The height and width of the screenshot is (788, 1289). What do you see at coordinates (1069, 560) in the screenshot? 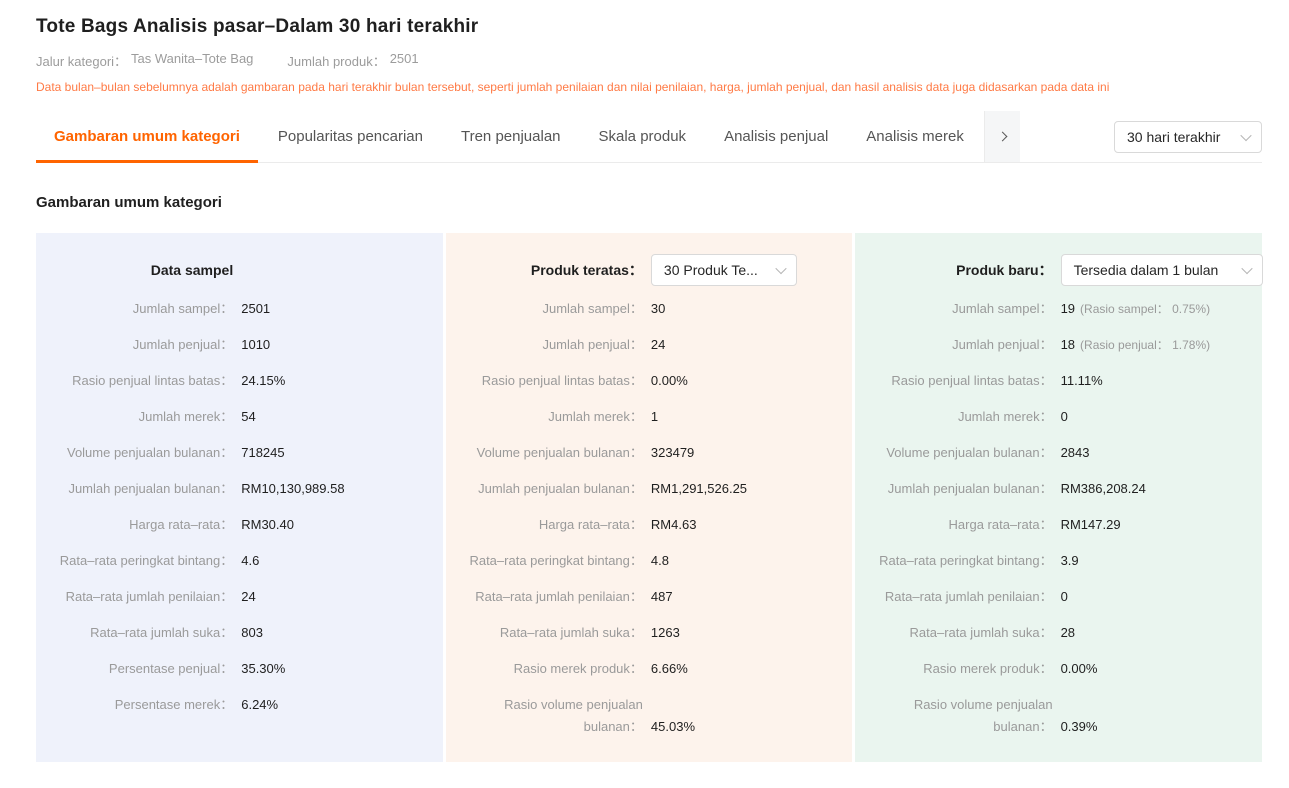
I see `stat-value: 3.9` at bounding box center [1069, 560].